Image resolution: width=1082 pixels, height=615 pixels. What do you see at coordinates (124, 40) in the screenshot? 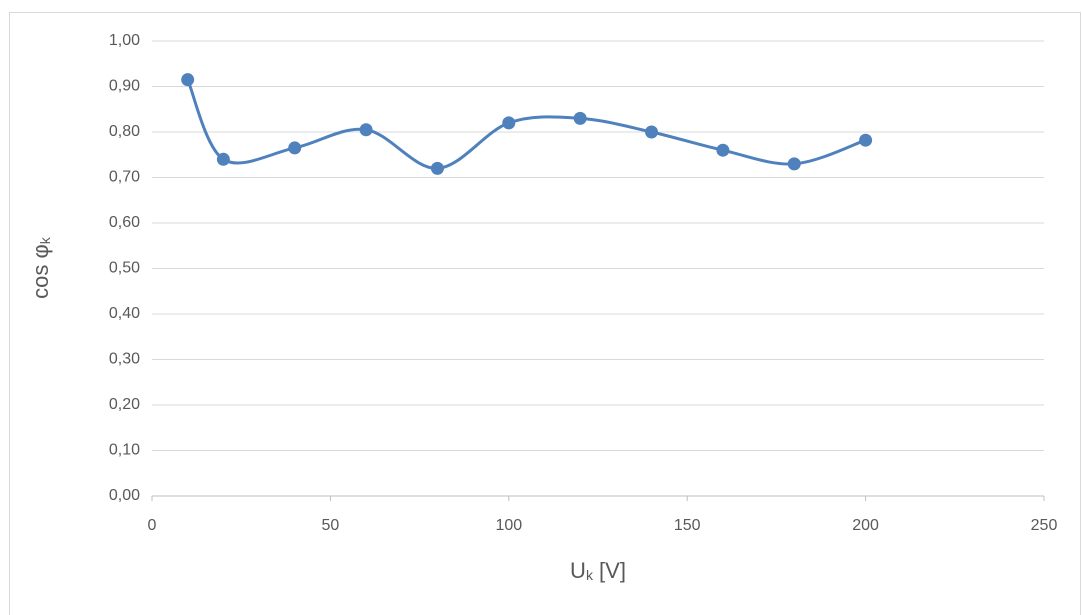
I see `y-tick-label: 1,00` at bounding box center [124, 40].